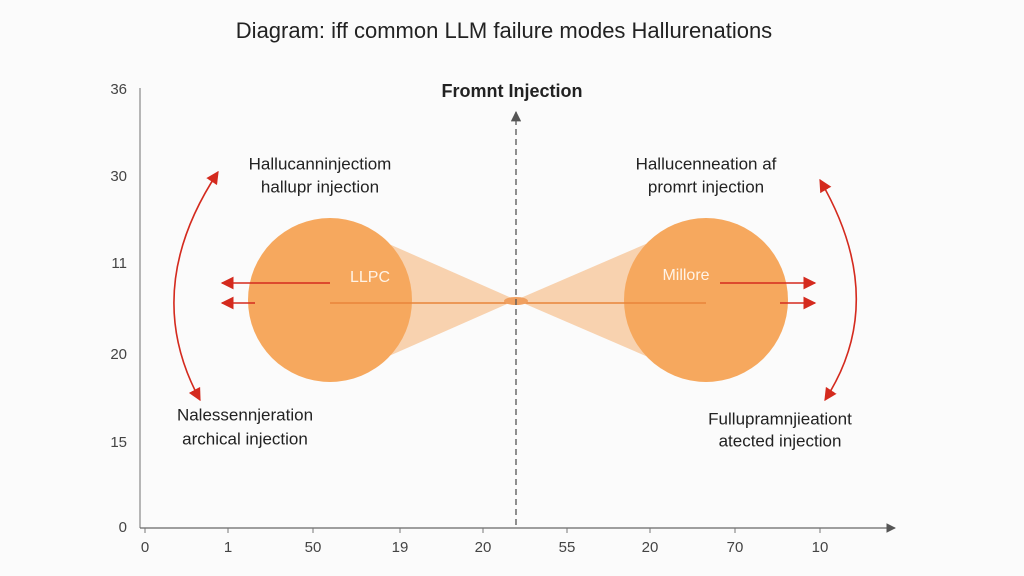 This screenshot has width=1024, height=576. What do you see at coordinates (145, 547) in the screenshot?
I see `x-tick-label: 0` at bounding box center [145, 547].